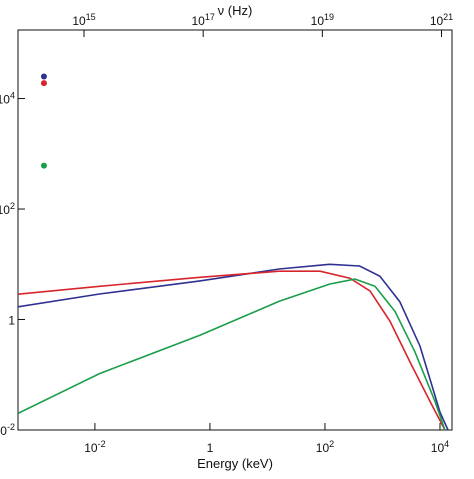 This screenshot has height=479, width=474. Describe the element at coordinates (329, 17) in the screenshot. I see `x2-tick-label-exponent: 19` at that location.